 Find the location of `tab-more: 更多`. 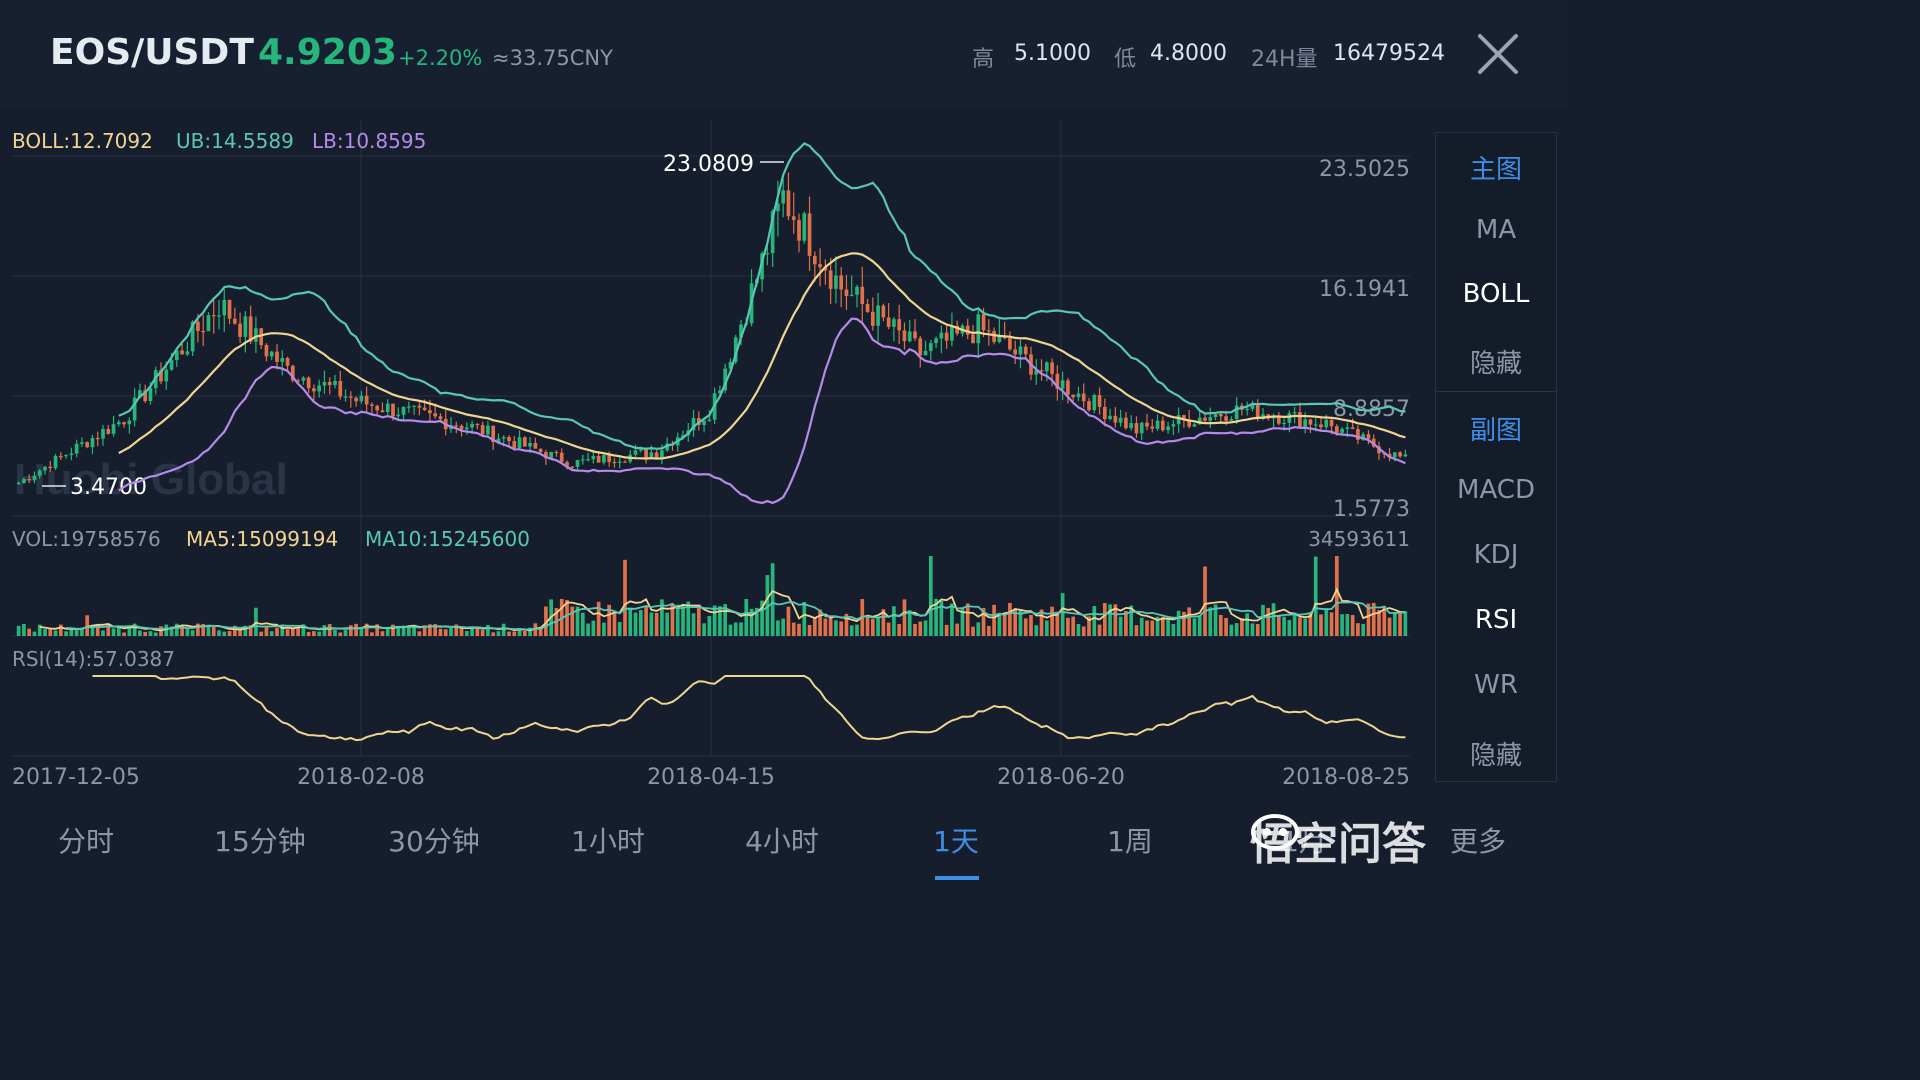

tab-more: 更多 is located at coordinates (1477, 841).